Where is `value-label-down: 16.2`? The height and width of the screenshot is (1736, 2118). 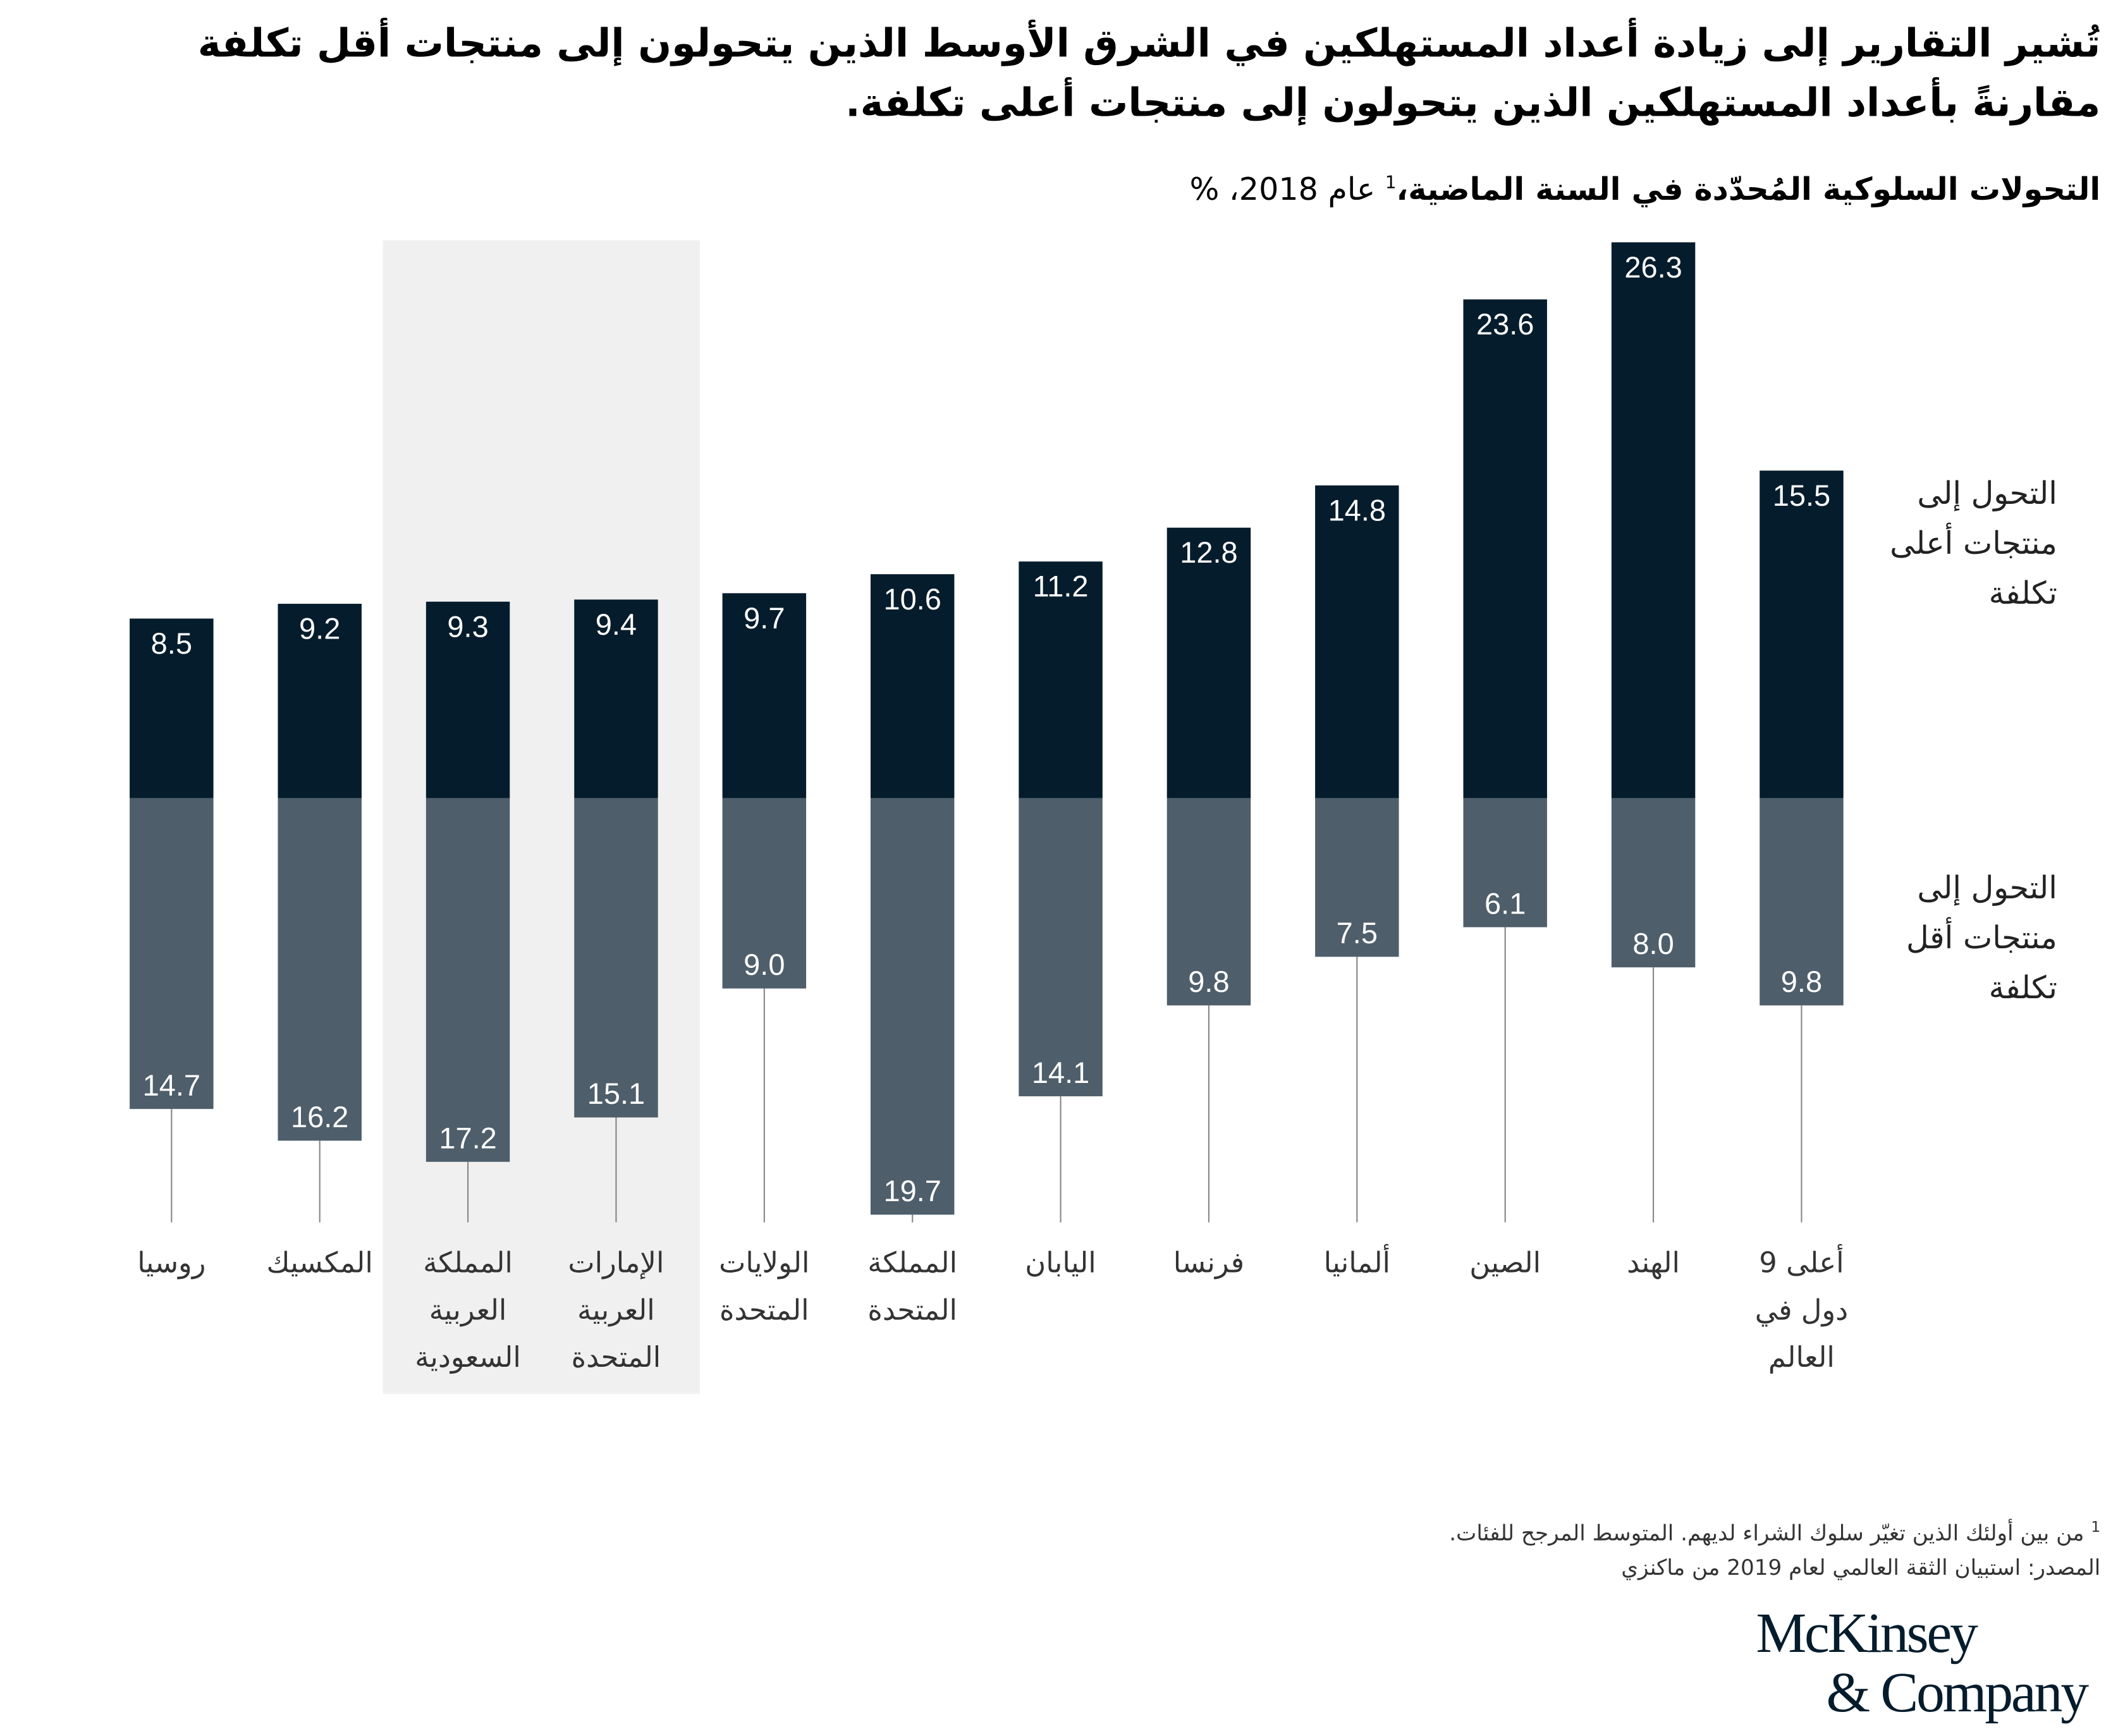 value-label-down: 16.2 is located at coordinates (319, 1117).